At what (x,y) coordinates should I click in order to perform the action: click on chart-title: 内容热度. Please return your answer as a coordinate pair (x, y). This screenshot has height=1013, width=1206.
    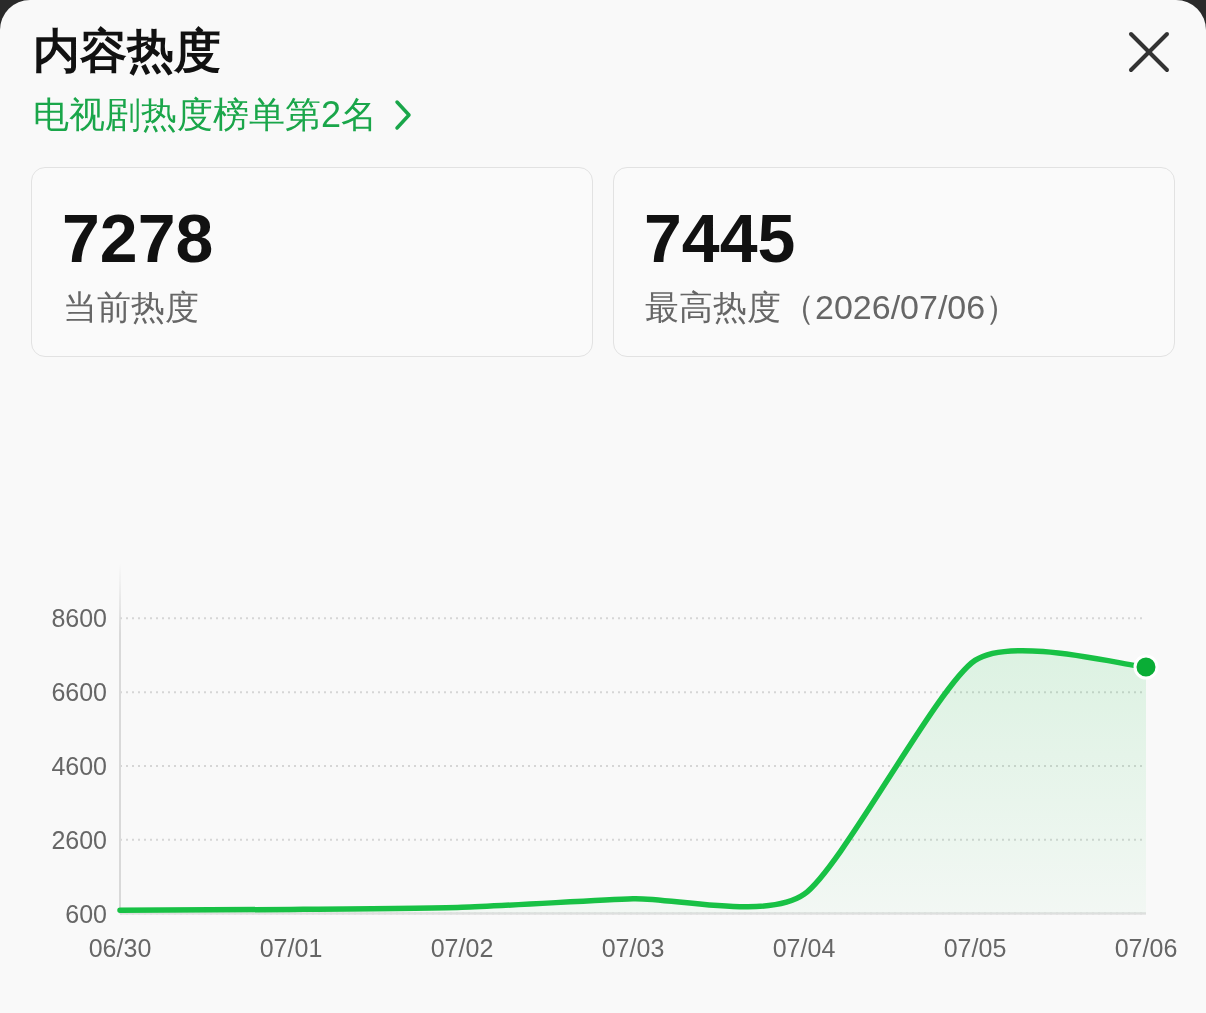
    Looking at the image, I should click on (127, 50).